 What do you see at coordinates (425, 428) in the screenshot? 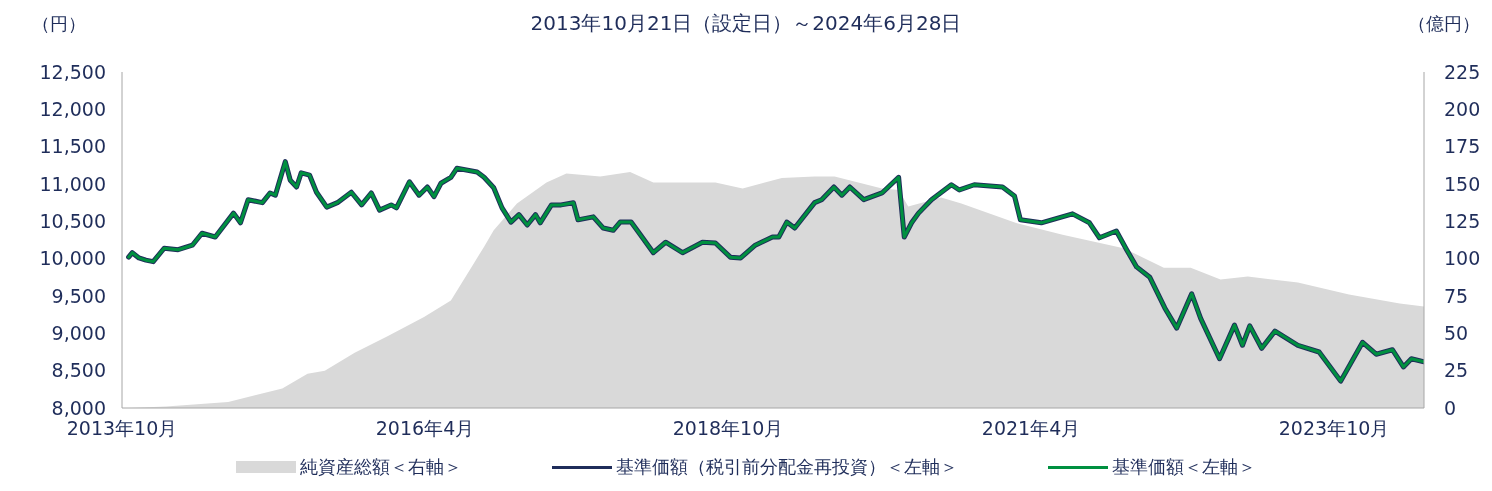
I see `x-tick-label: 2016年4月` at bounding box center [425, 428].